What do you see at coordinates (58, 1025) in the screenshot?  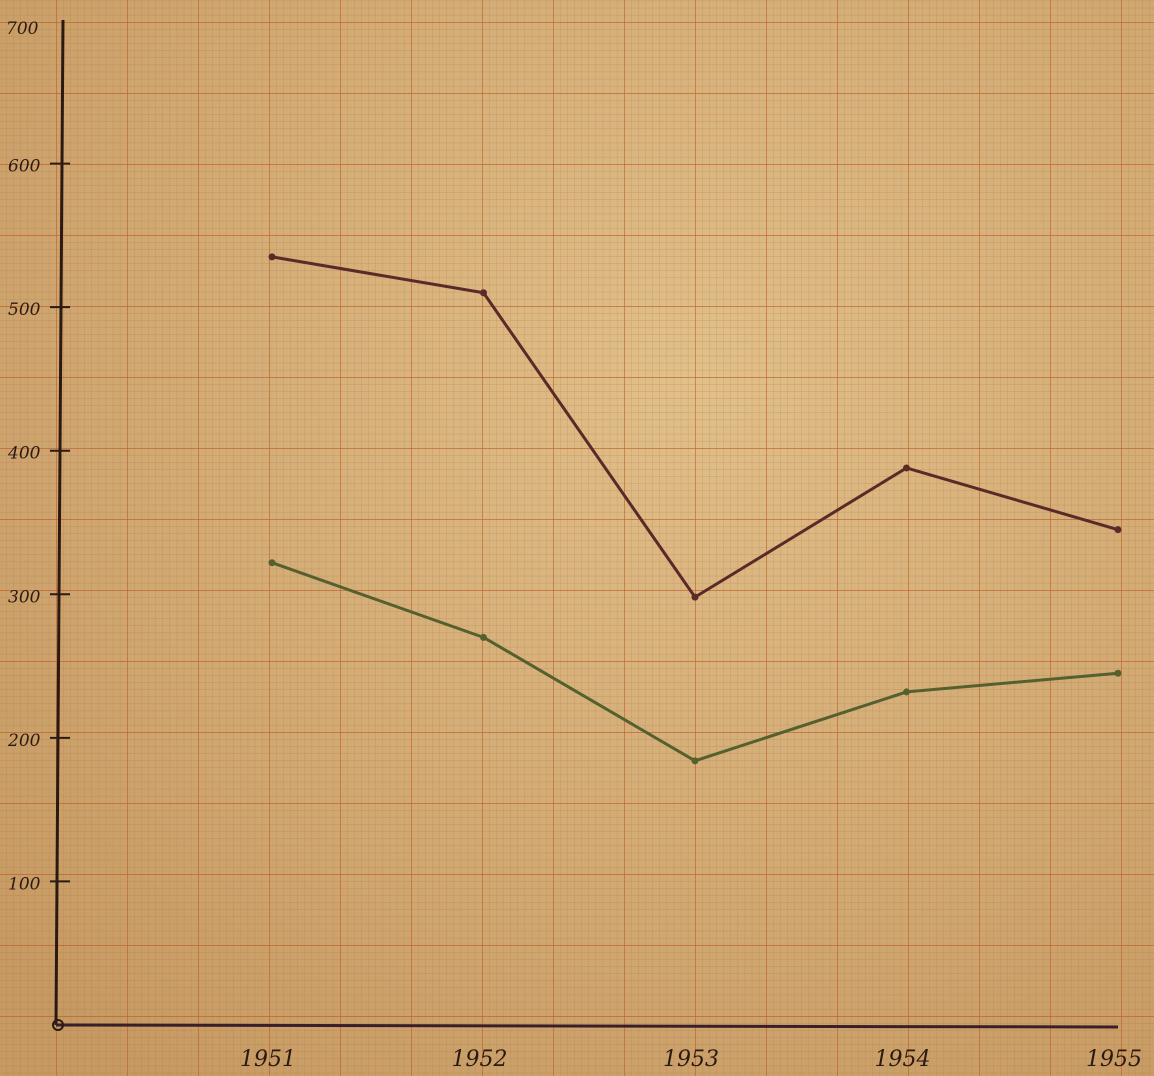 I see `origin-marker` at bounding box center [58, 1025].